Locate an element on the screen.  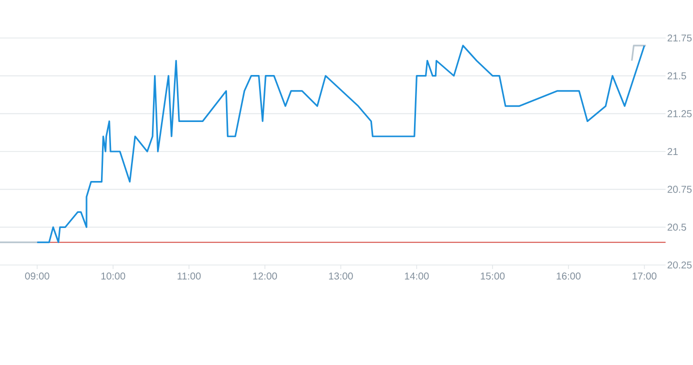
y-tick-label: 20.25 is located at coordinates (680, 265).